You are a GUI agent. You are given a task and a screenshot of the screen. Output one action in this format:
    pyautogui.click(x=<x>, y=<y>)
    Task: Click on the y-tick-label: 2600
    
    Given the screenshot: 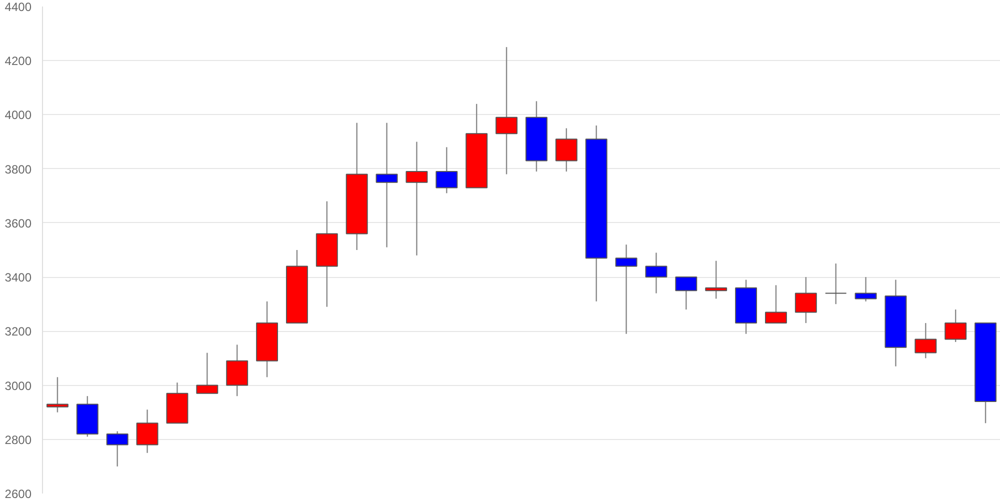 What is the action you would take?
    pyautogui.click(x=18, y=493)
    